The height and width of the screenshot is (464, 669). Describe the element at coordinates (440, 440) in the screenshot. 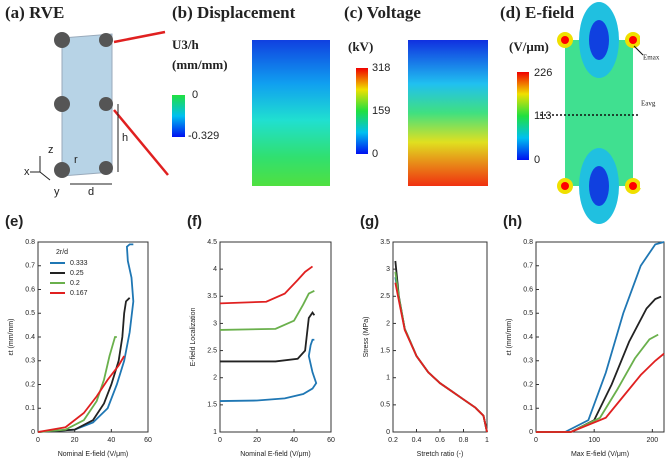

I see `x-tick-label: 0.6` at that location.